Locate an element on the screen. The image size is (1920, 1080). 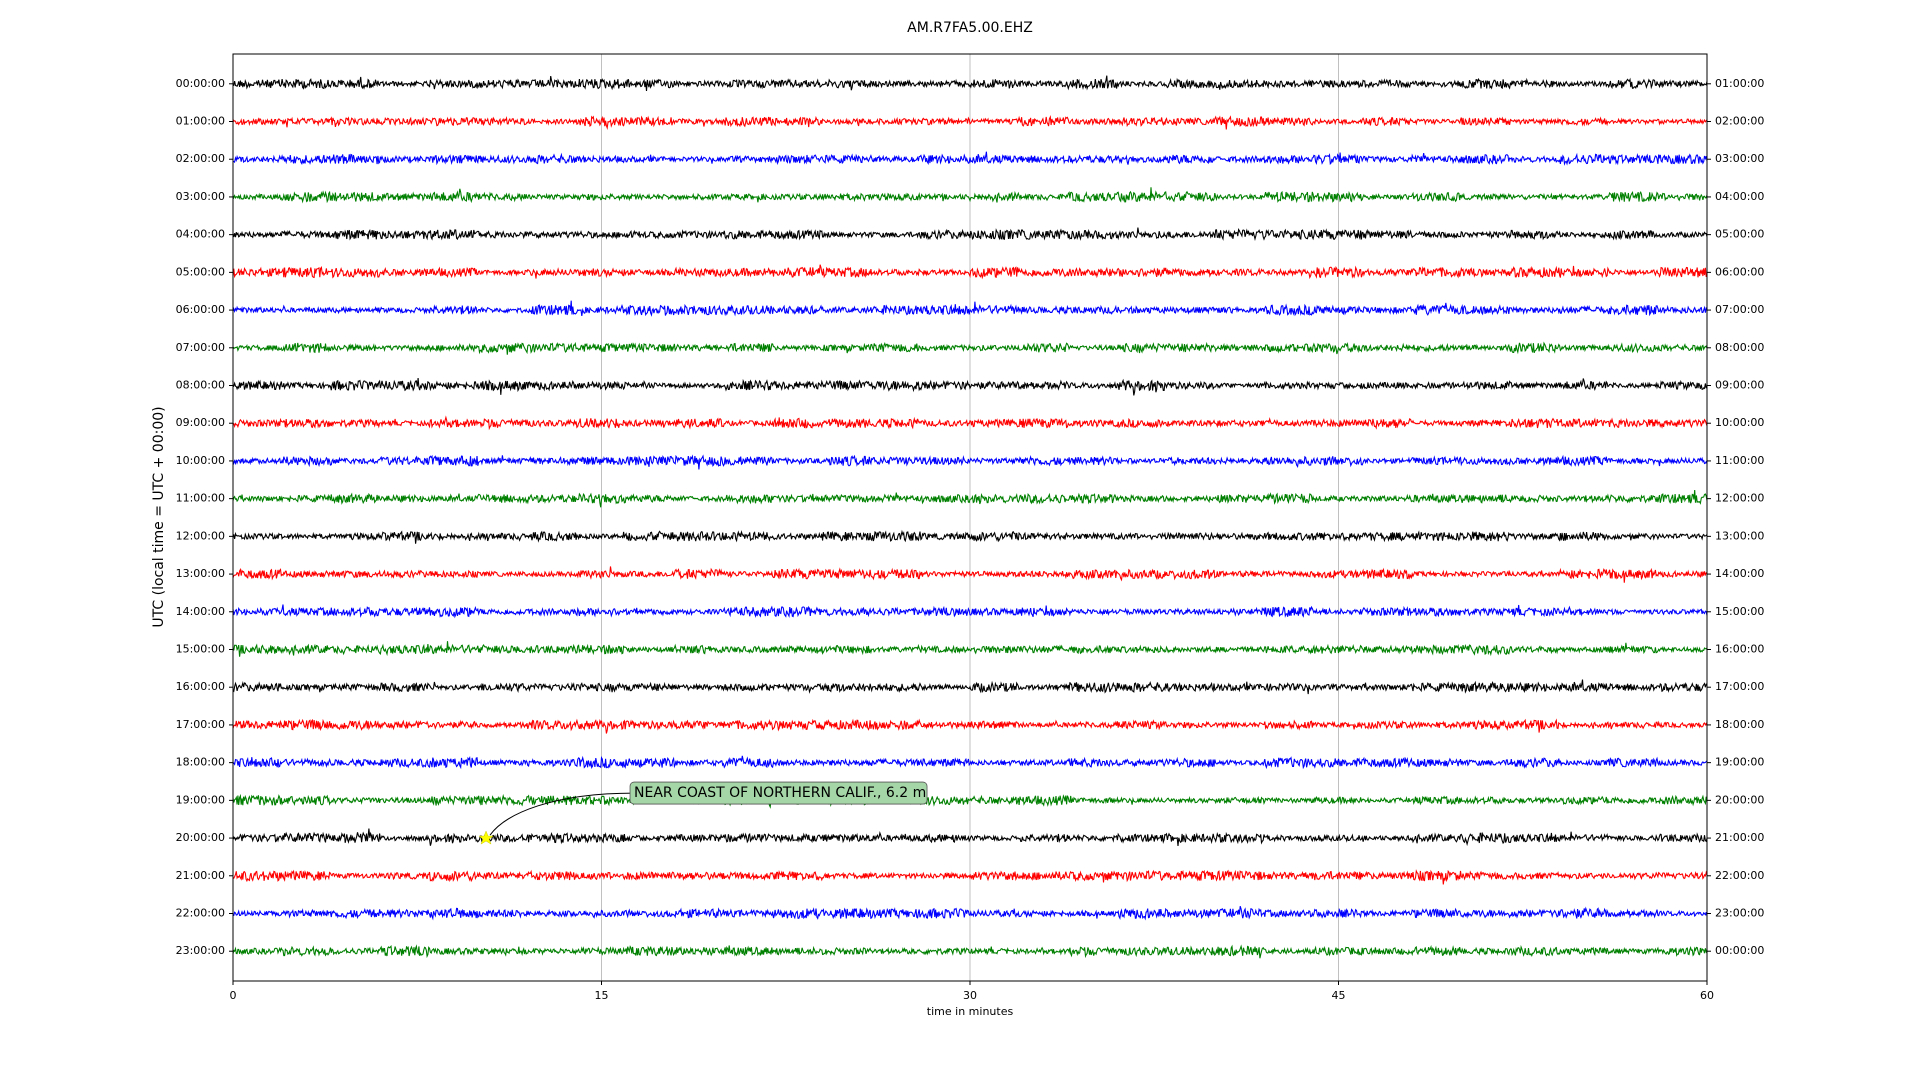
y-tick-label: 05:00:00 is located at coordinates (200, 271).